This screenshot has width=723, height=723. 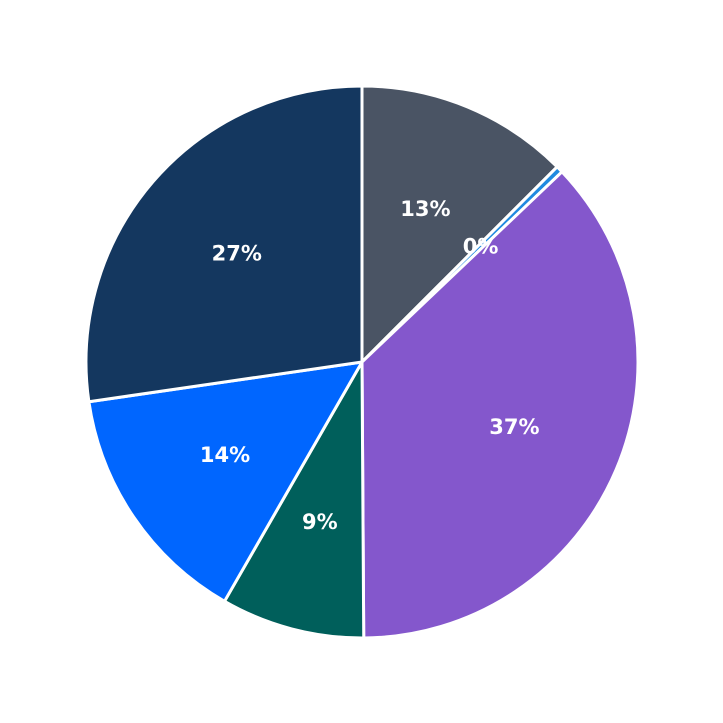 I want to click on slice-label: 27%, so click(x=237, y=254).